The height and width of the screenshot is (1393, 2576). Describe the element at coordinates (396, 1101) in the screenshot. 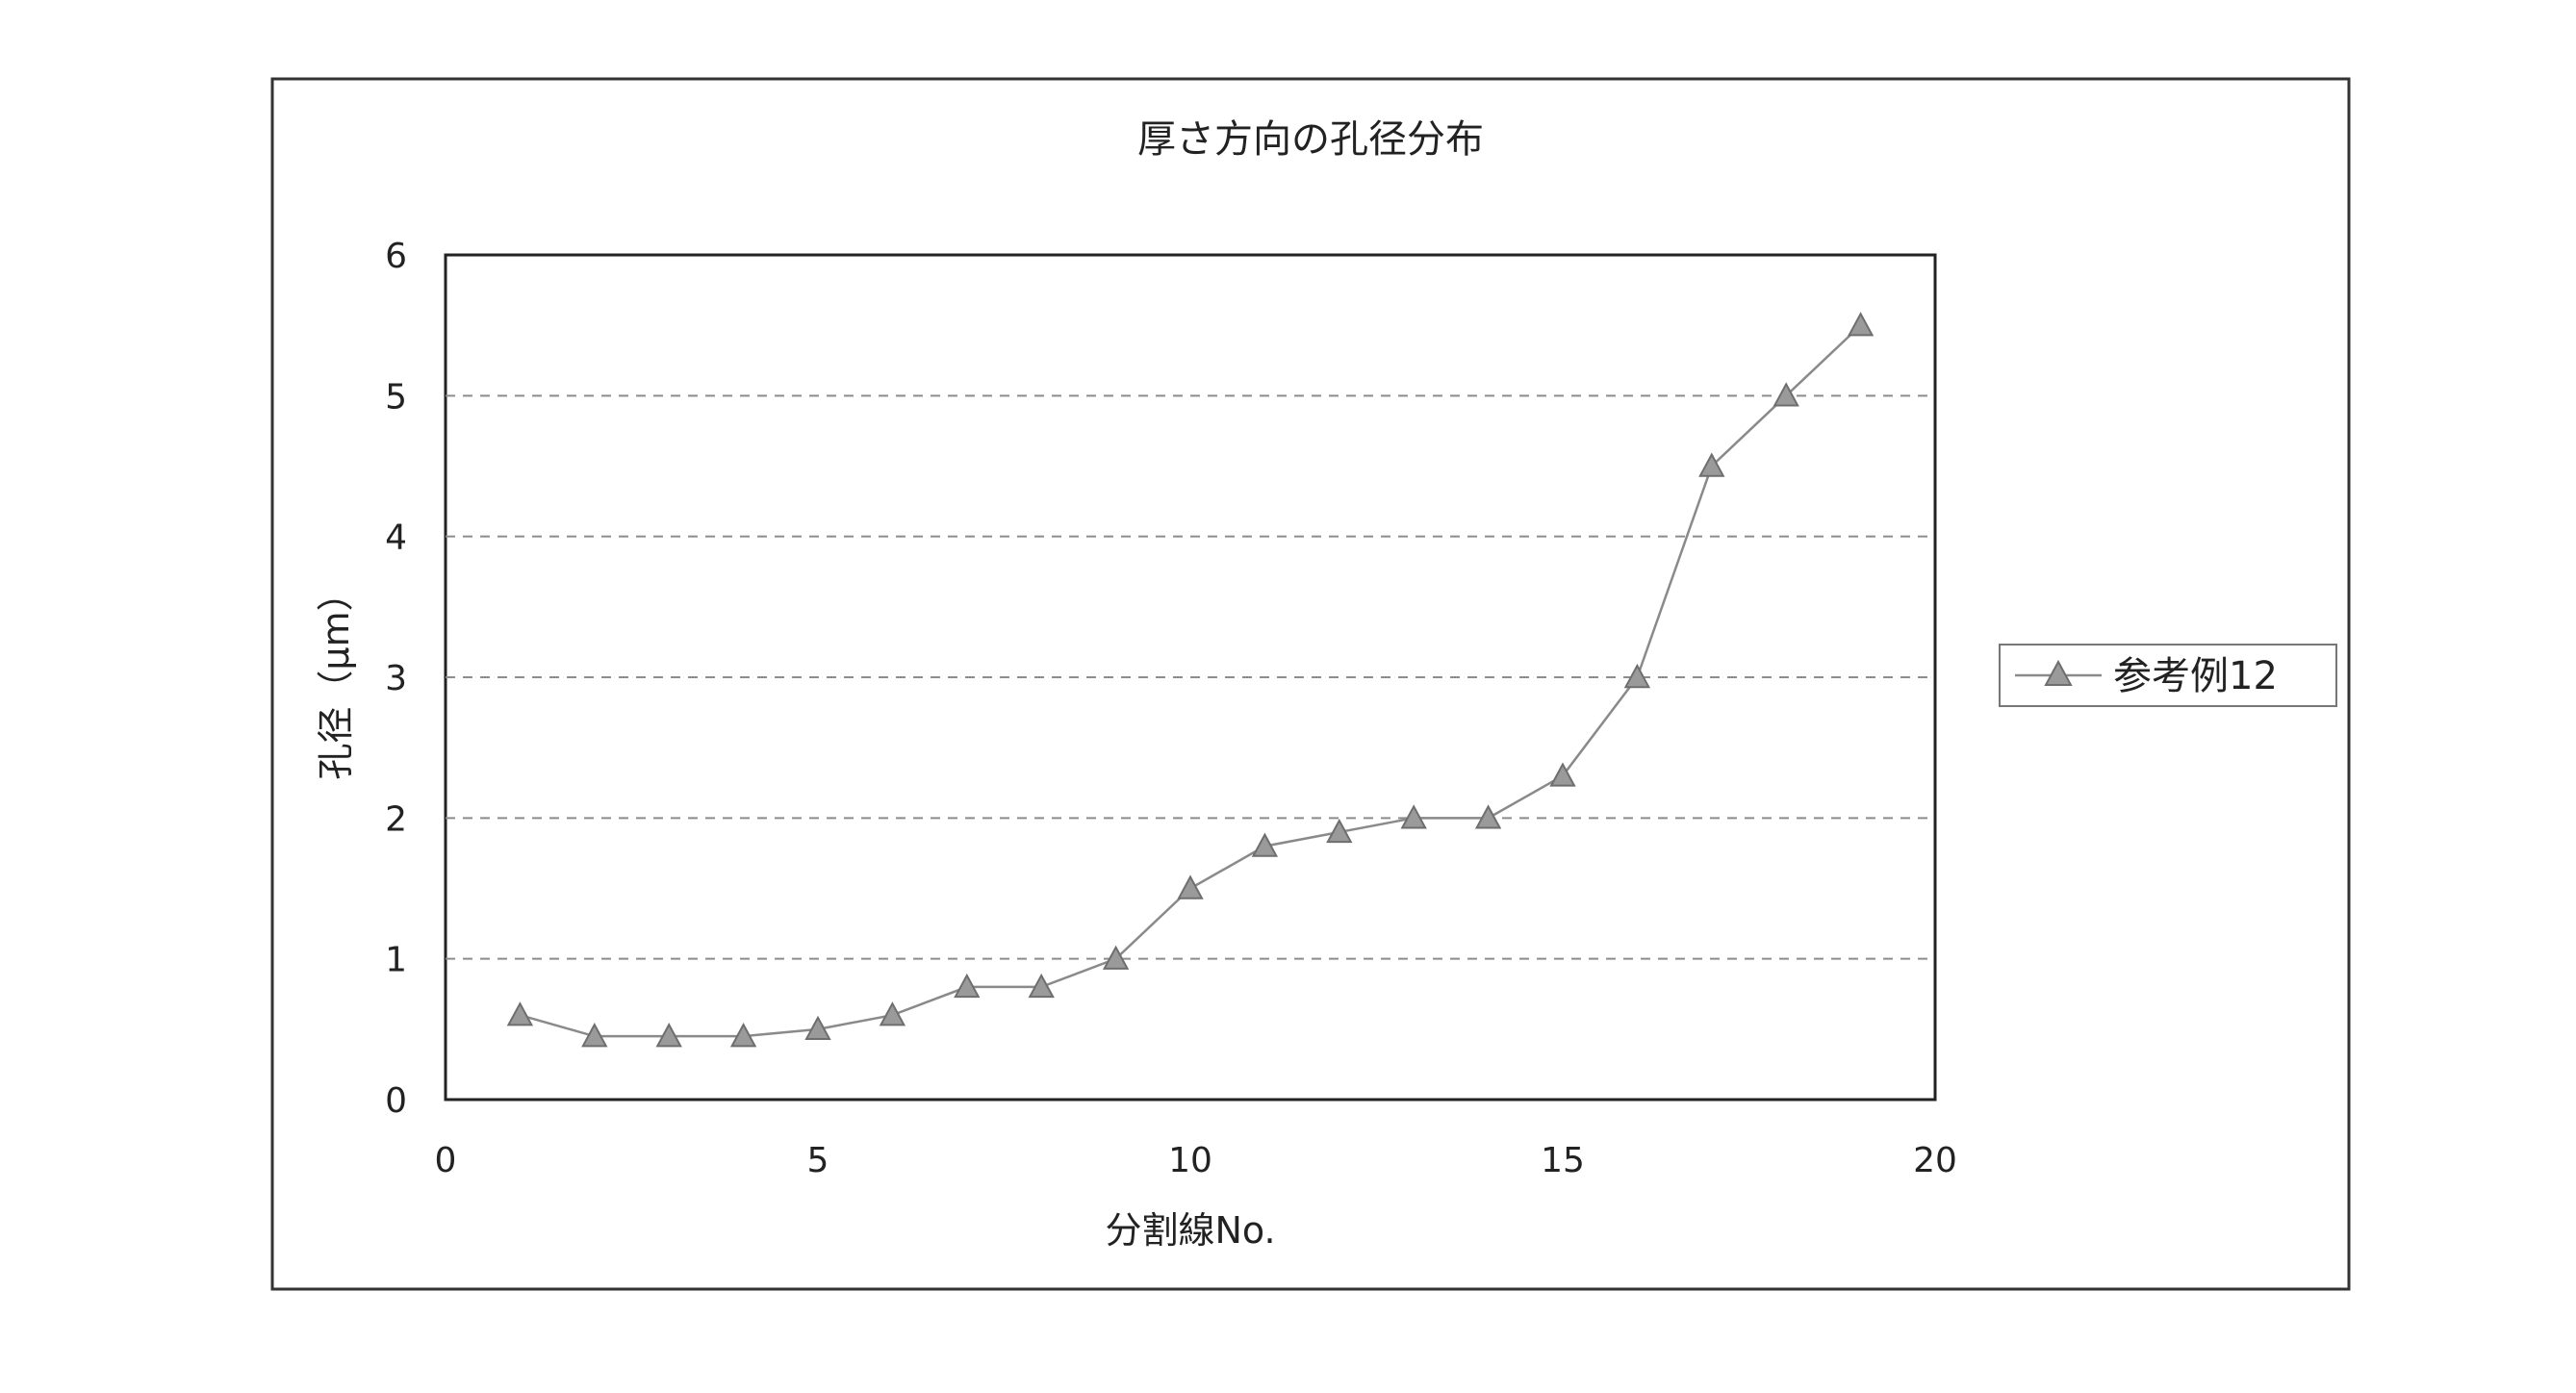

I see `y-tick-label: 0` at that location.